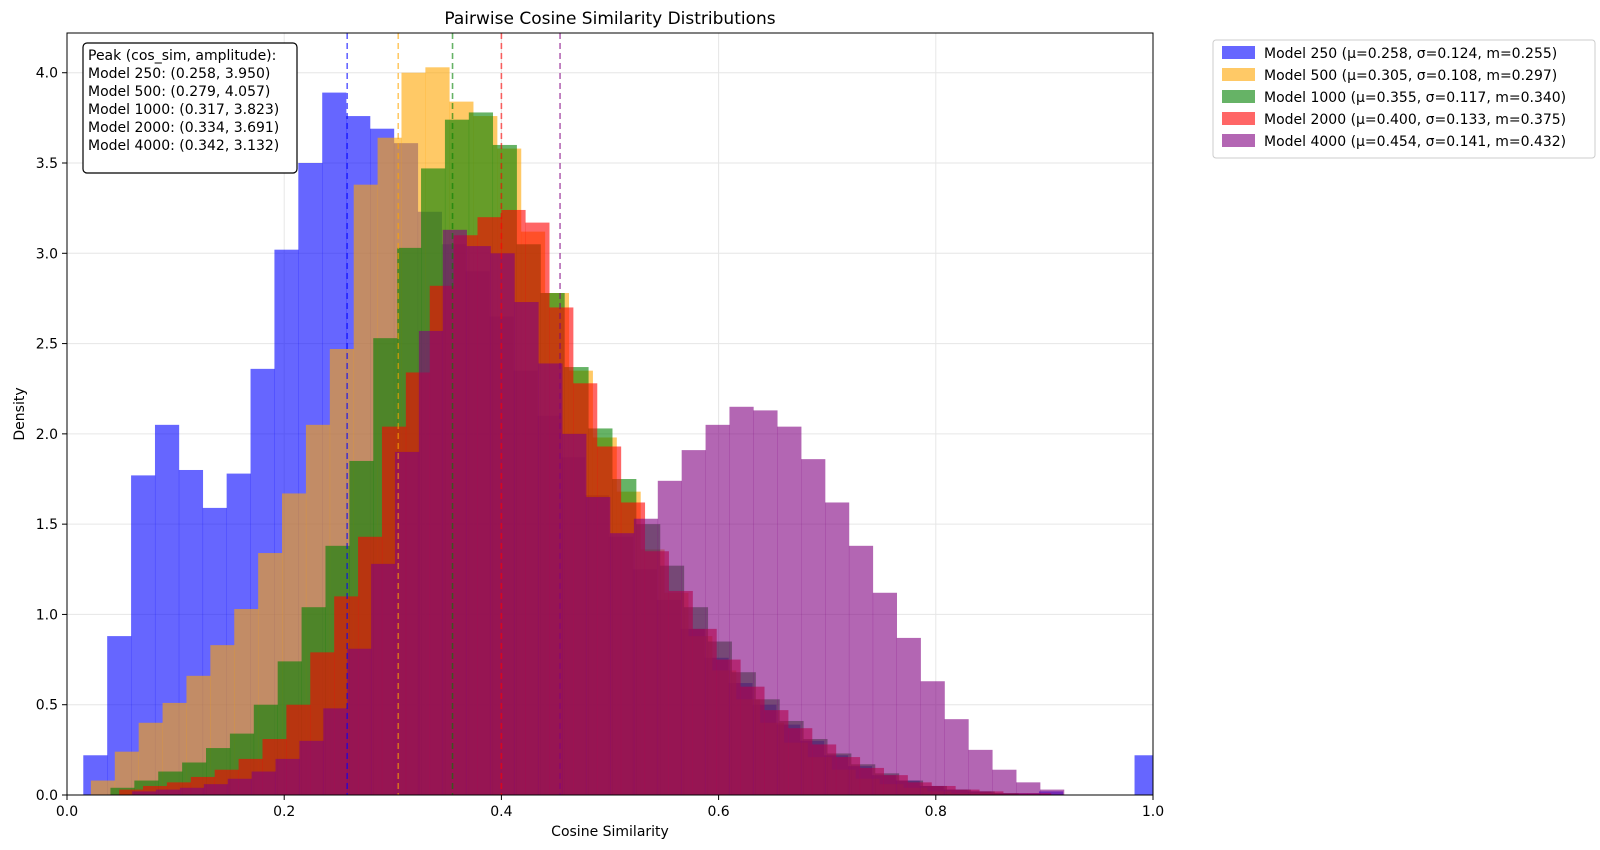 This screenshot has height=850, width=1600. I want to click on y-axis: 0.0 0.5 1.0 1.5 2.0 2.5 3.0 3.5 4.0, so click(51, 435).